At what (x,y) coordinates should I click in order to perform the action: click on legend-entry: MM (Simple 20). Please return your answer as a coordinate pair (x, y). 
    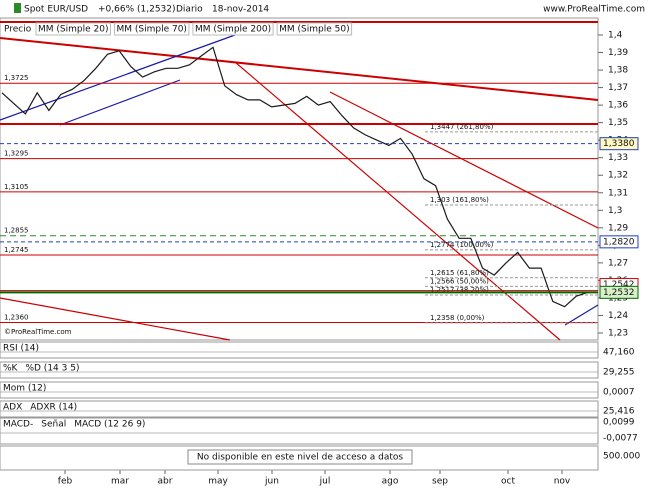
    Looking at the image, I should click on (73, 30).